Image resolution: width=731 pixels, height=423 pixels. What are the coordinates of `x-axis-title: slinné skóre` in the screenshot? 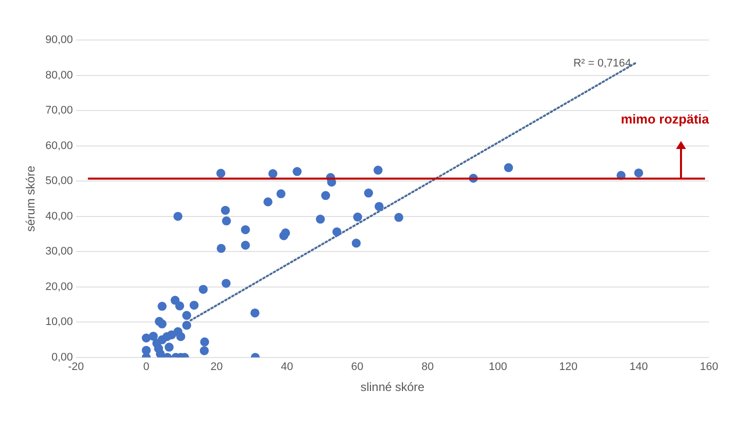 It's located at (392, 387).